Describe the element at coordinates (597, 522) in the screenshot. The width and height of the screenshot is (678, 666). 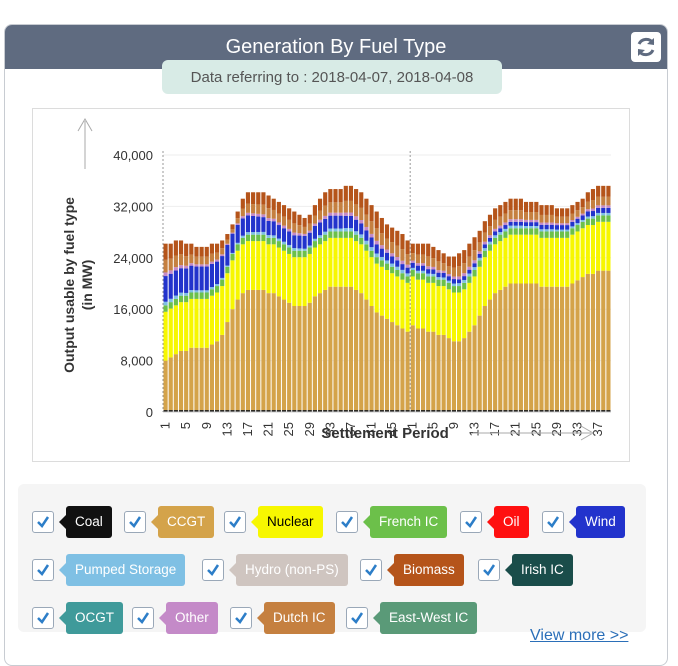
I see `legend-label: Wind` at that location.